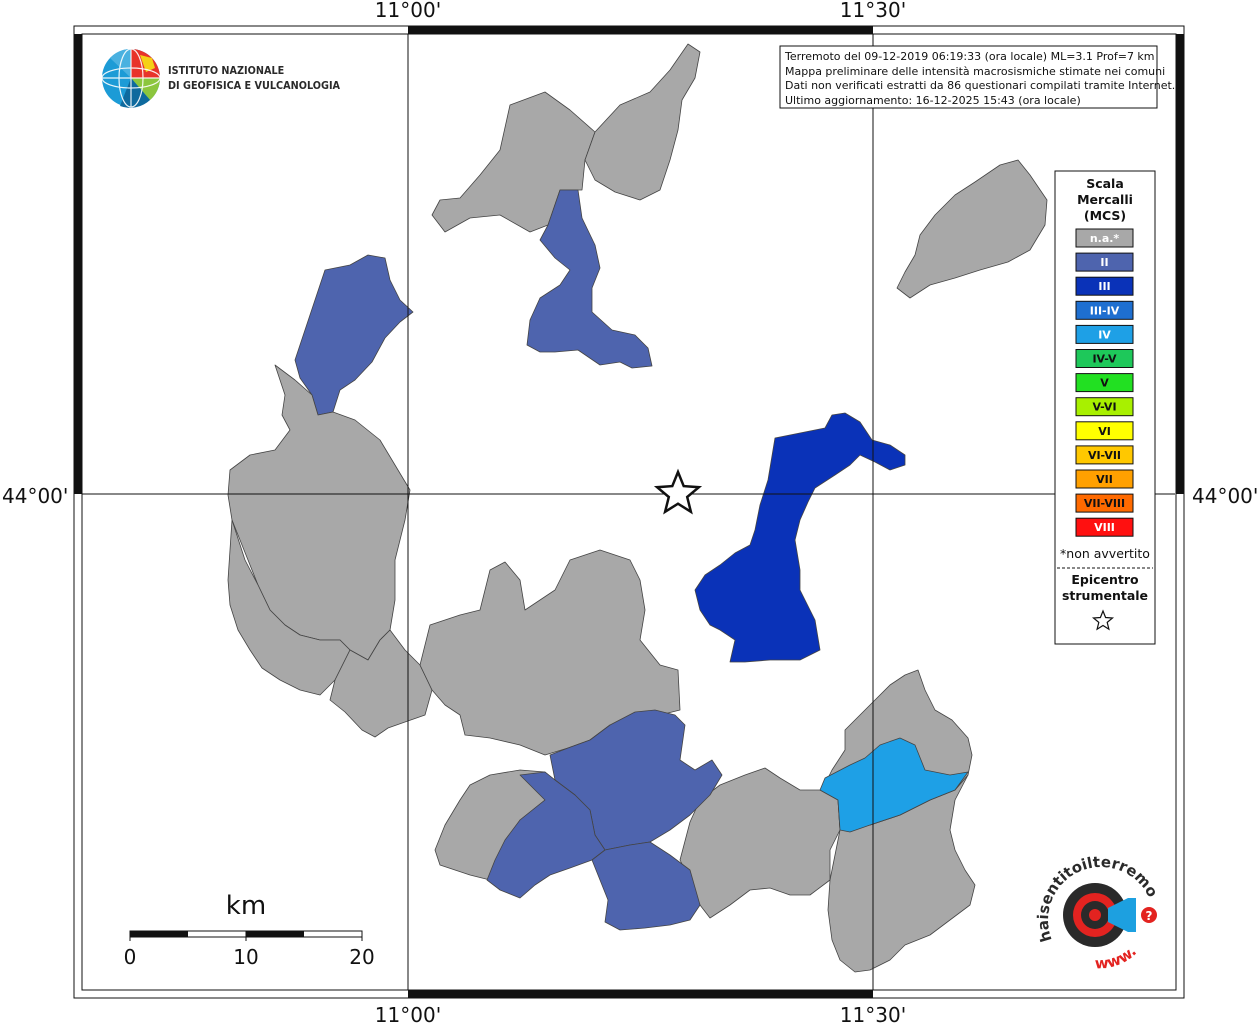  I want to click on coord-bottom-11-00: 11°00', so click(408, 1013).